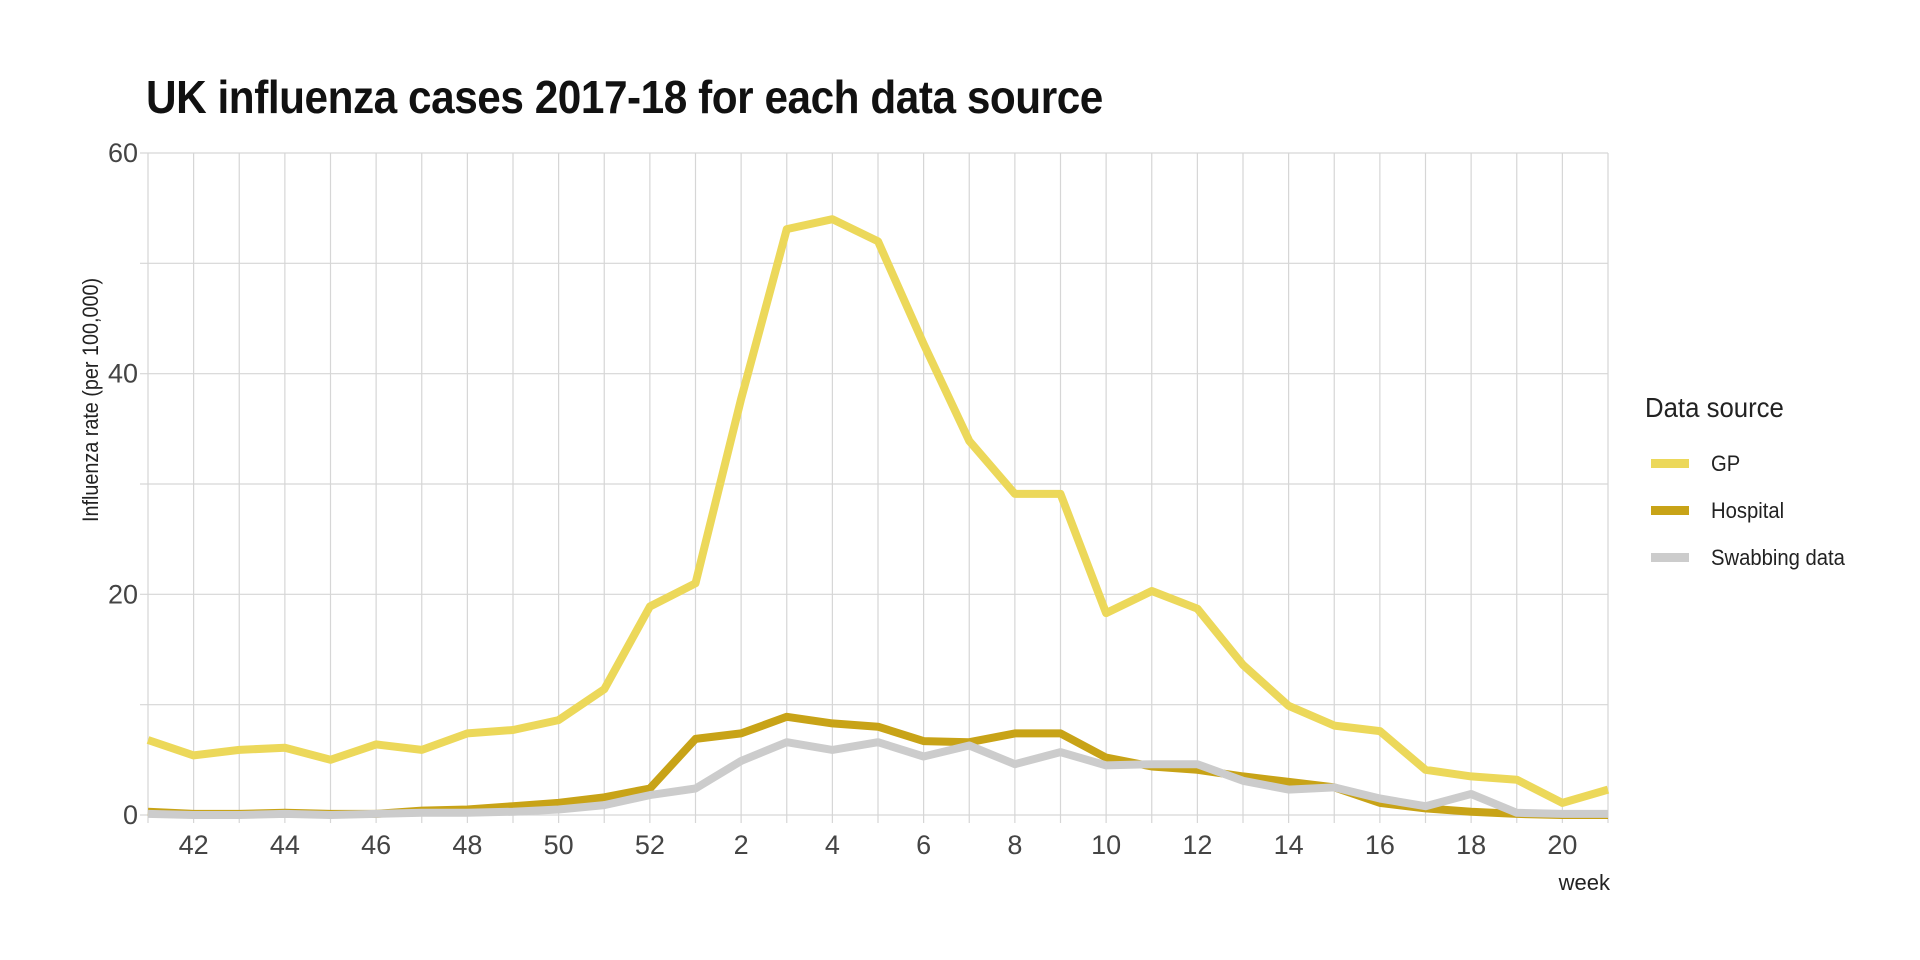 The image size is (1920, 960). What do you see at coordinates (1197, 845) in the screenshot?
I see `x-tick-label: 12` at bounding box center [1197, 845].